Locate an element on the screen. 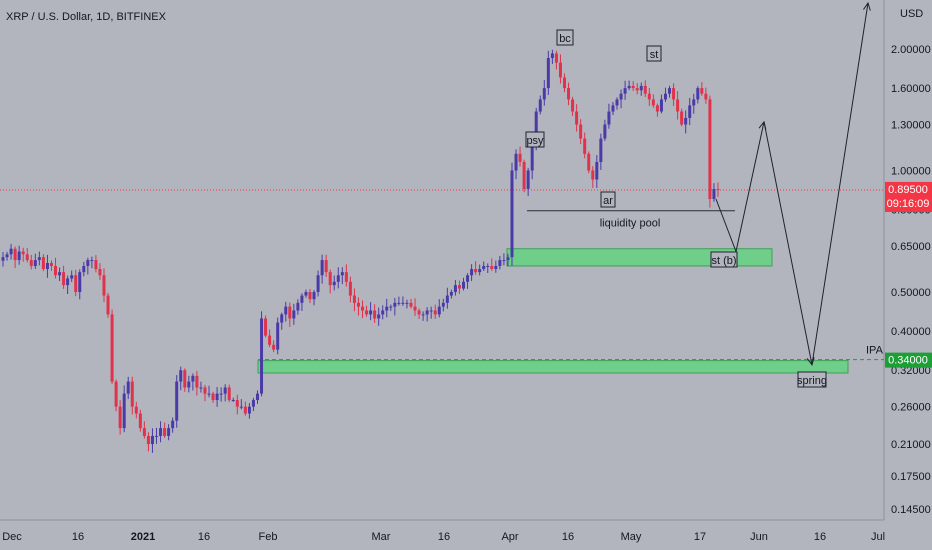 This screenshot has width=932, height=550. annotation-psy: psy is located at coordinates (535, 139).